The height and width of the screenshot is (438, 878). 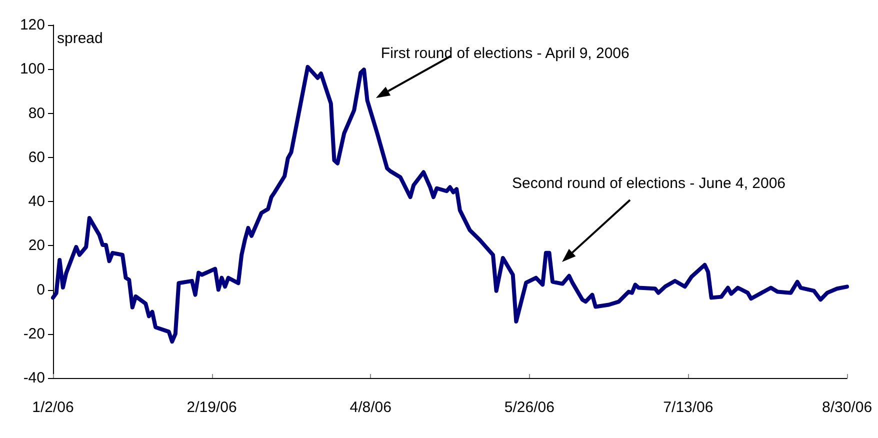 What do you see at coordinates (53, 407) in the screenshot?
I see `x-tick-label: 1/2/06` at bounding box center [53, 407].